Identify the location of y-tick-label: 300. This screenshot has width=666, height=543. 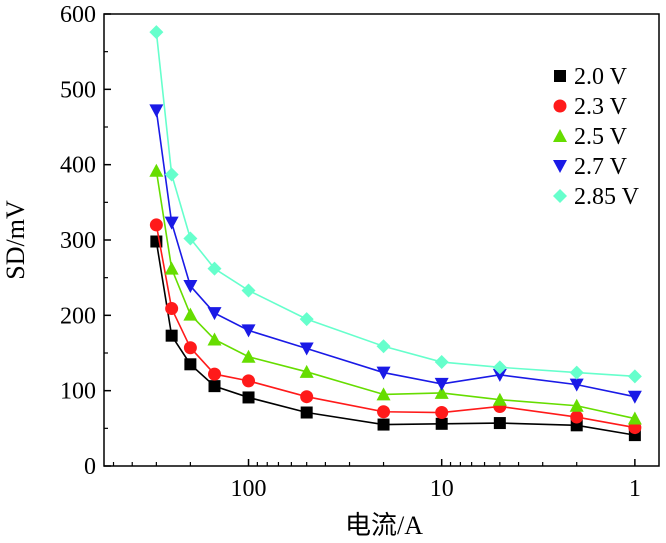
(78, 241).